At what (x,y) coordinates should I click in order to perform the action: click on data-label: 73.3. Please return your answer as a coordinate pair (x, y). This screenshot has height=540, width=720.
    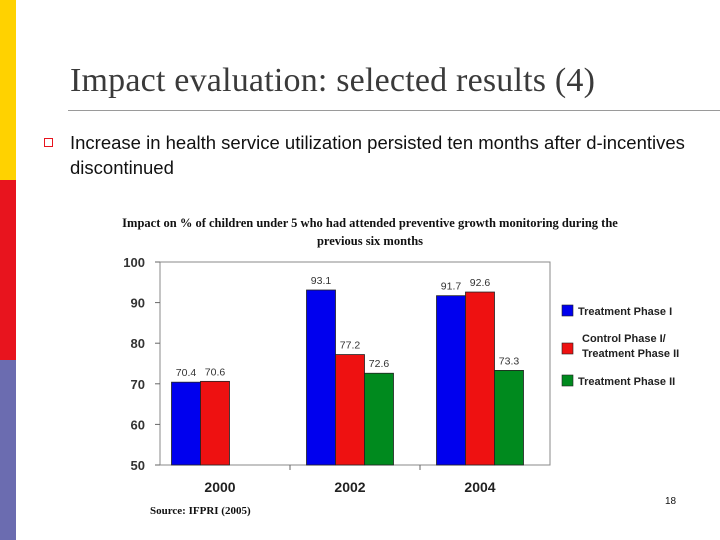
    Looking at the image, I should click on (509, 361).